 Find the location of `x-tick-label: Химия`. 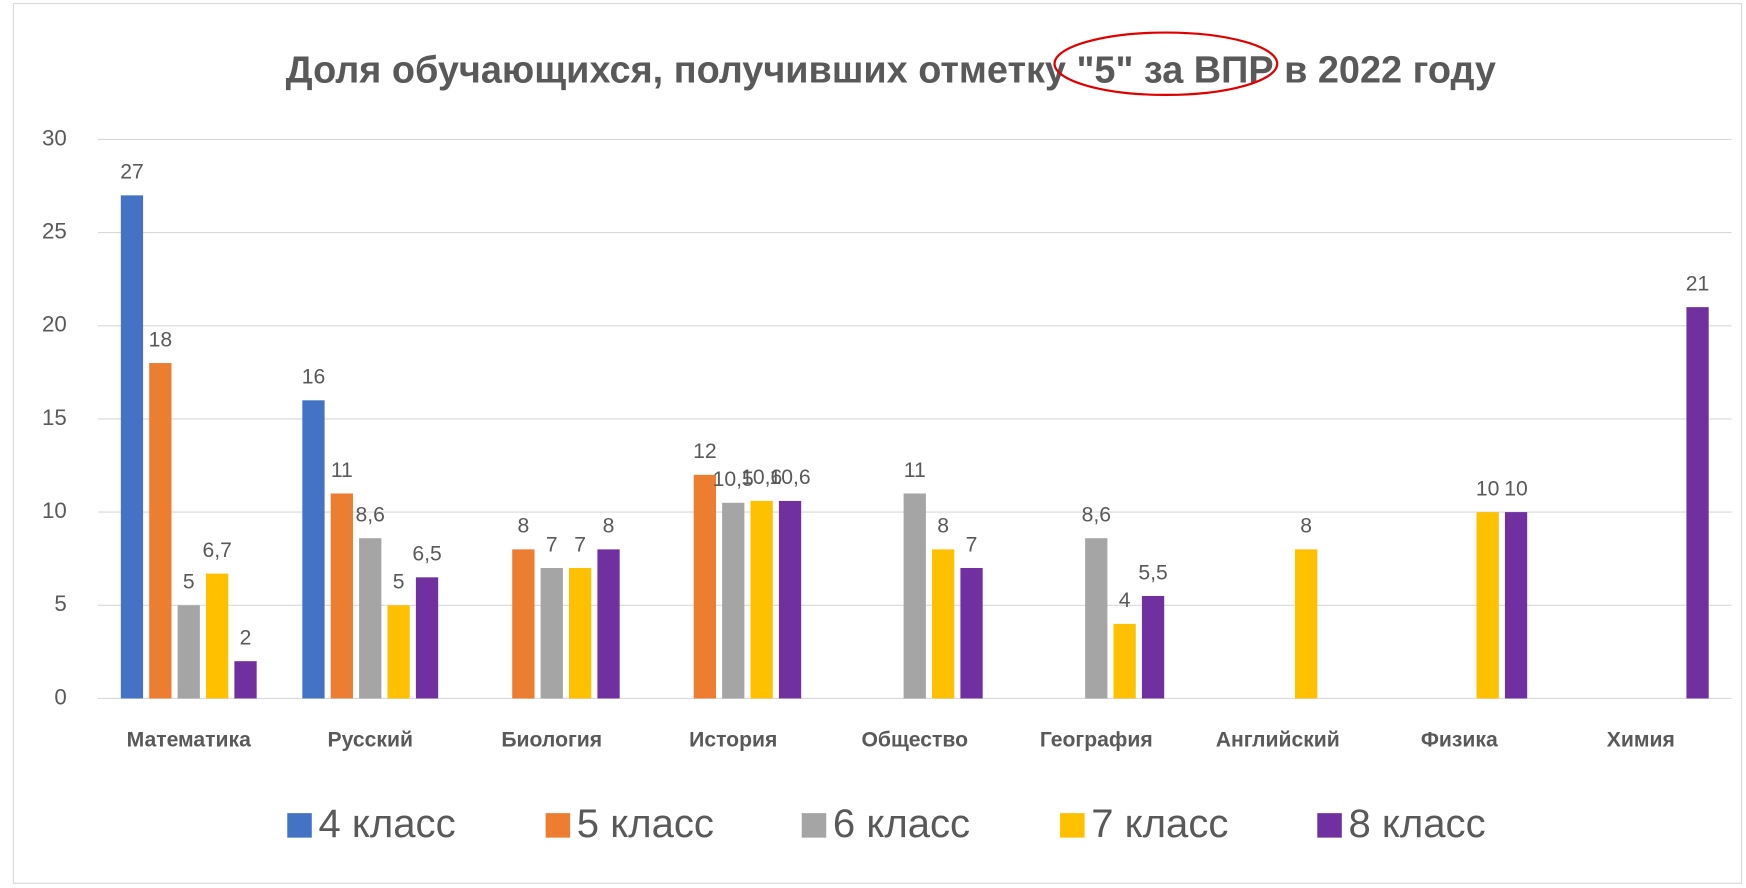

x-tick-label: Химия is located at coordinates (1641, 739).